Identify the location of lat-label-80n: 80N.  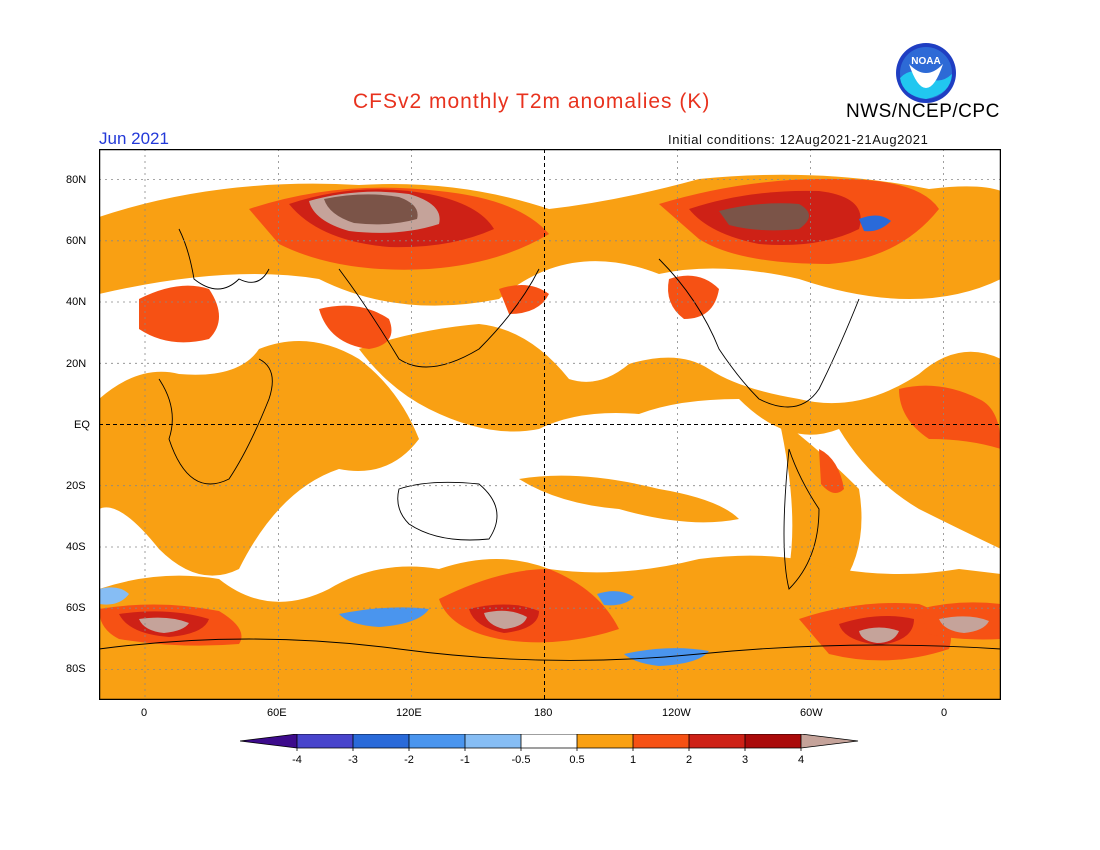
(76, 180).